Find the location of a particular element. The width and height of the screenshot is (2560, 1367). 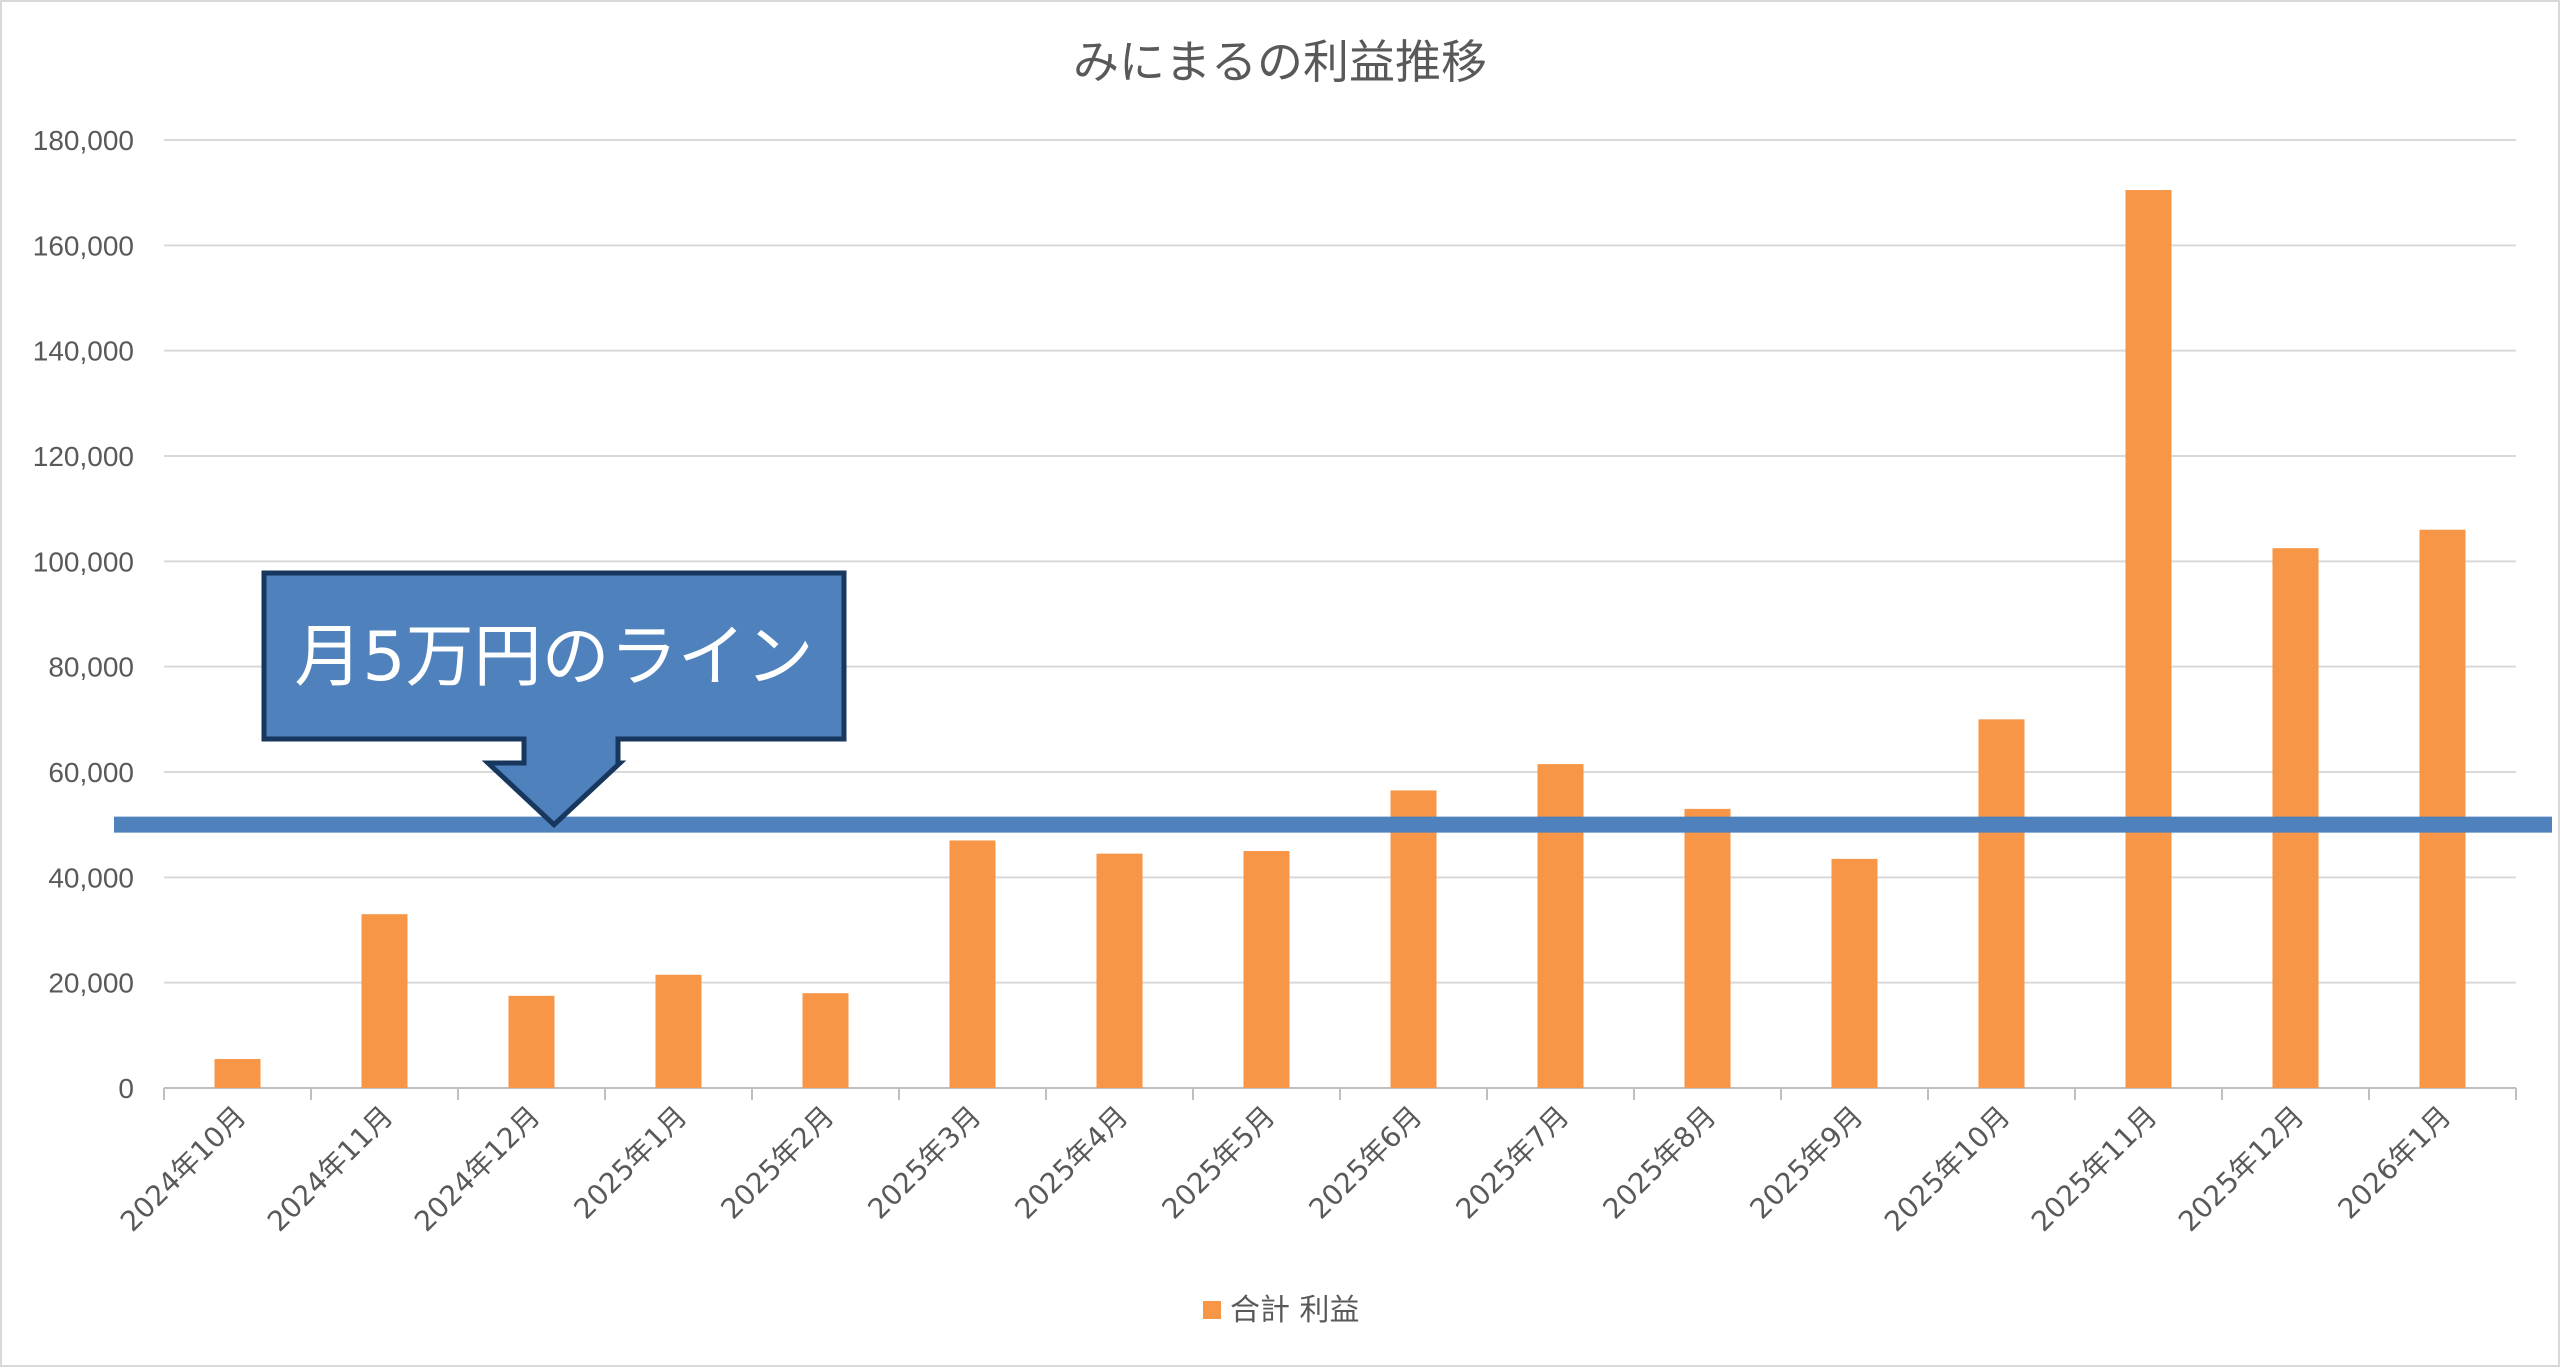

x-tick-label: 2025年1月 is located at coordinates (631, 1163).